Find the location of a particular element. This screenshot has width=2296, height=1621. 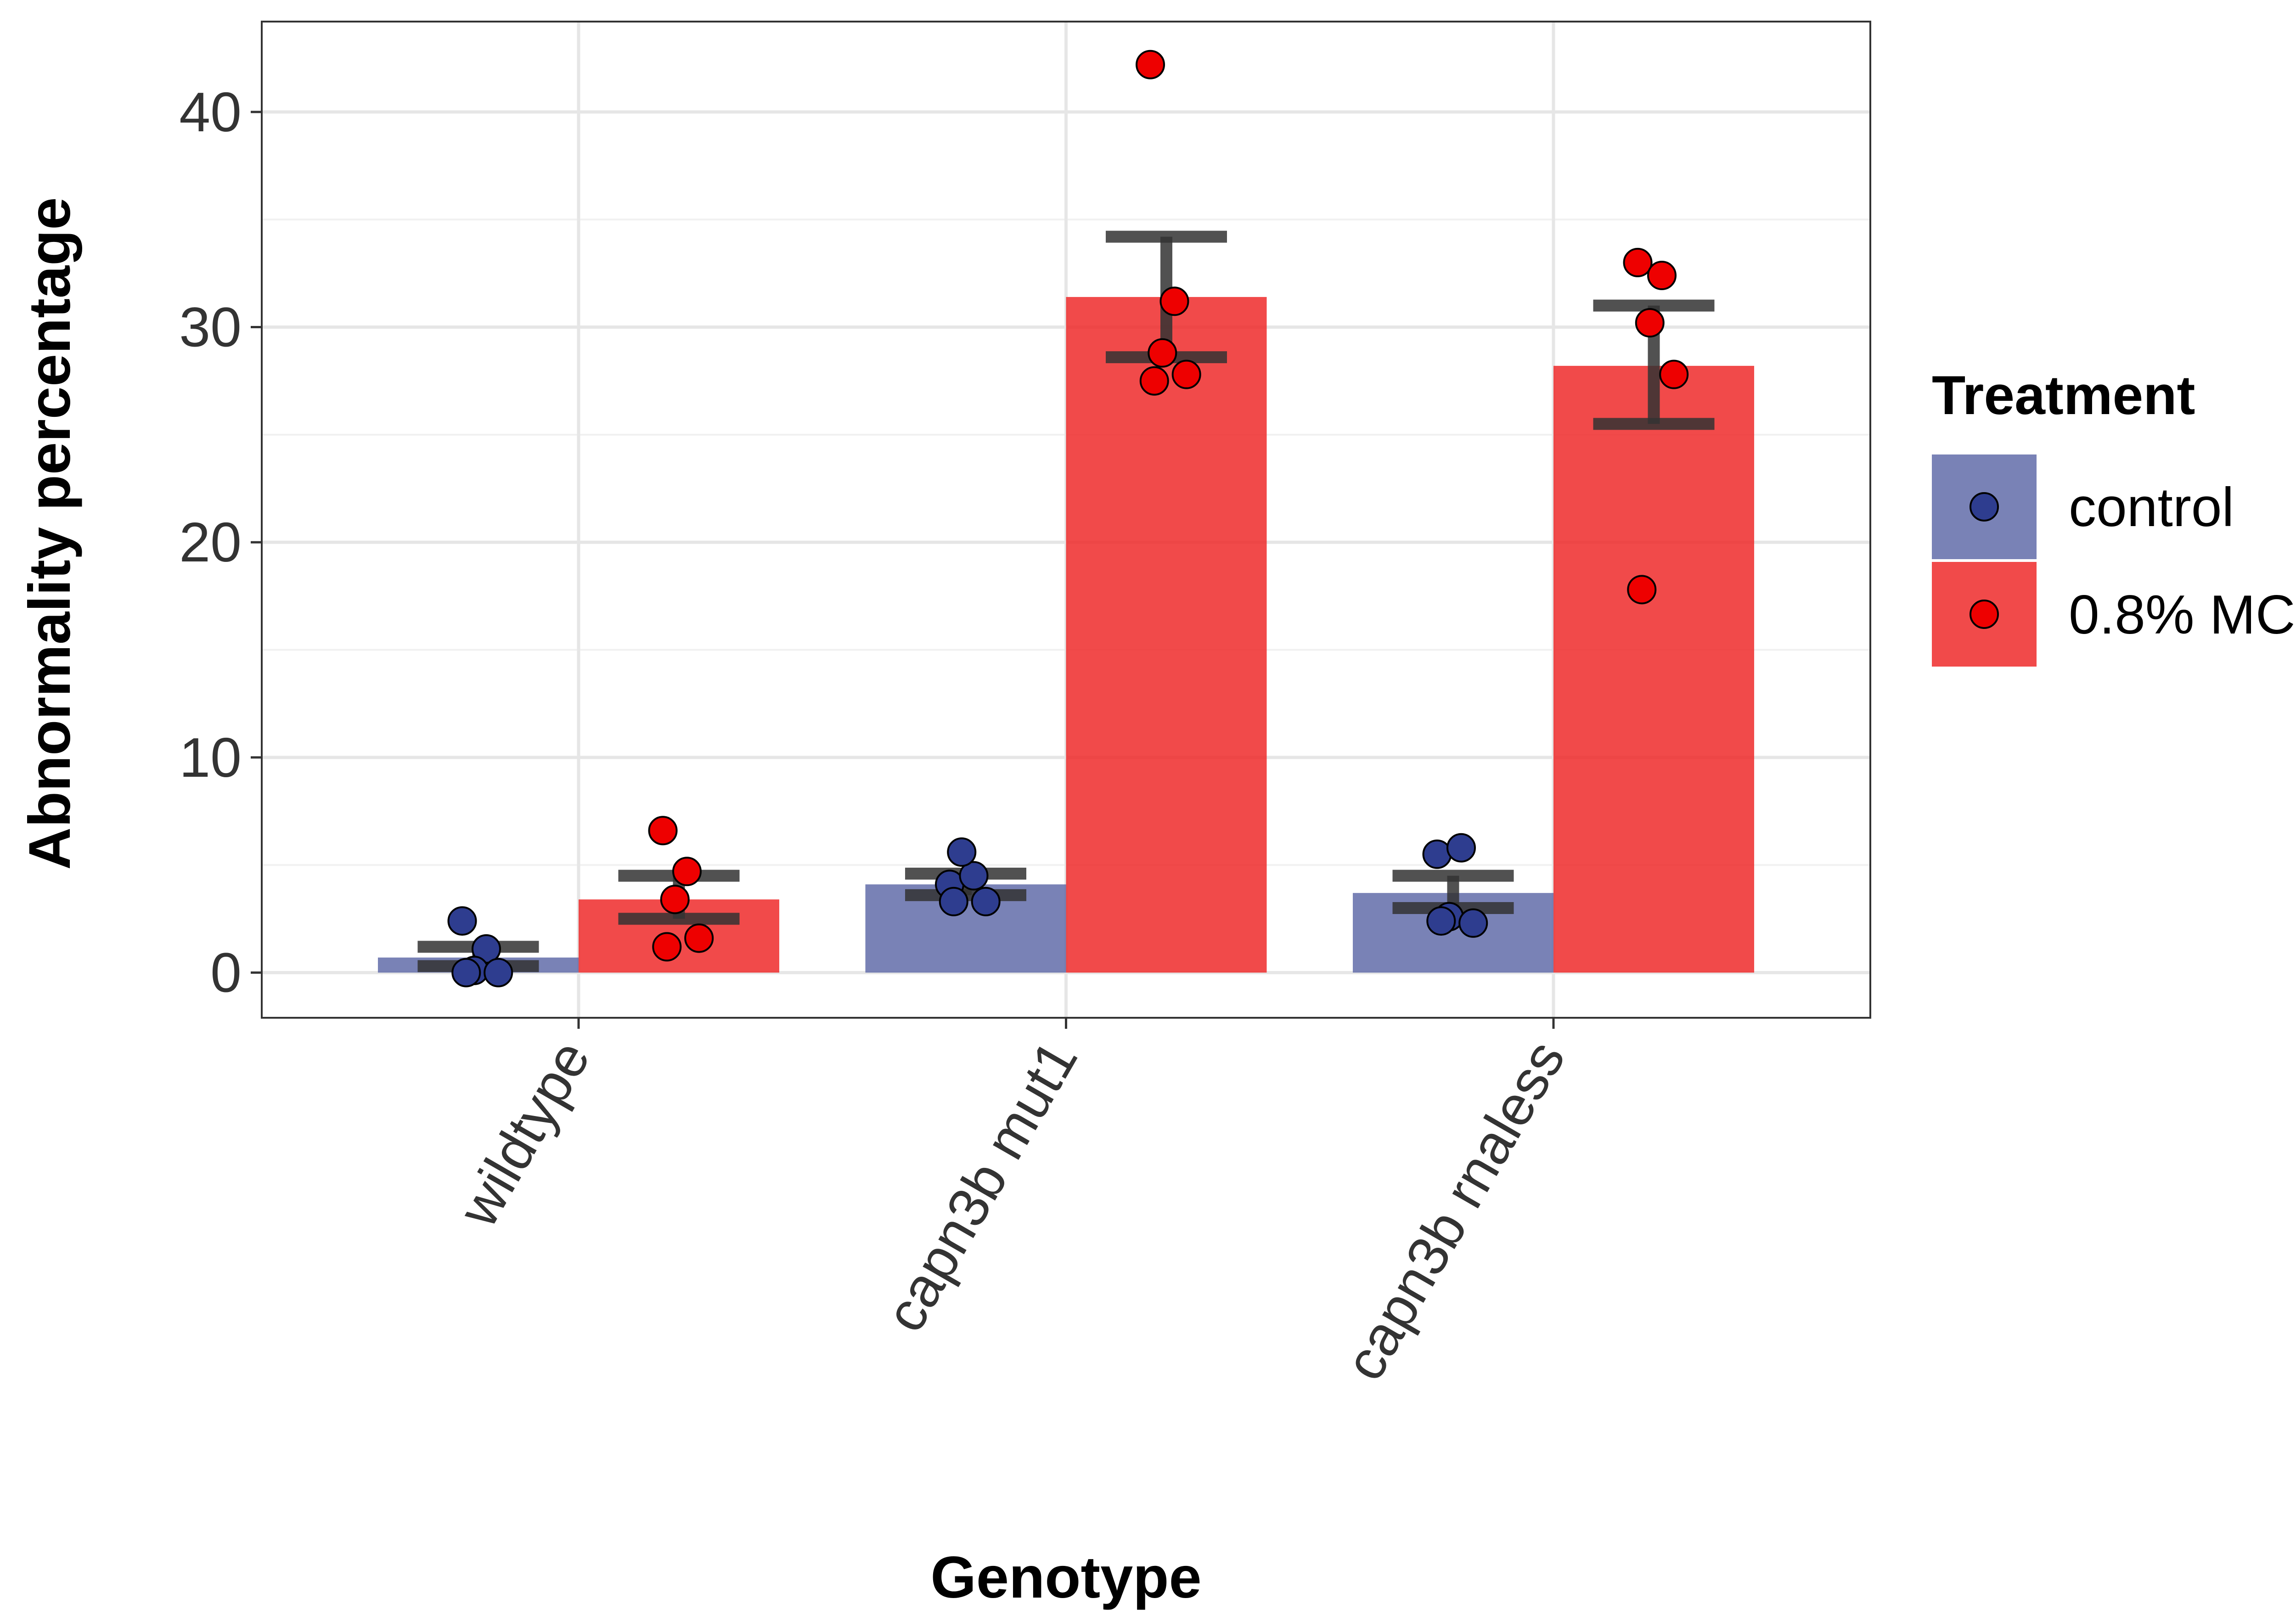

y-tick-label: 0 is located at coordinates (226, 973).